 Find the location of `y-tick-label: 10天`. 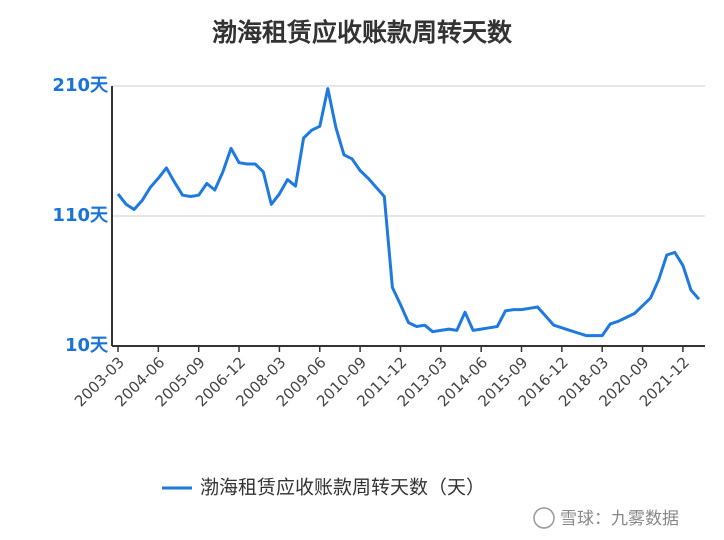

y-tick-label: 10天 is located at coordinates (87, 345).